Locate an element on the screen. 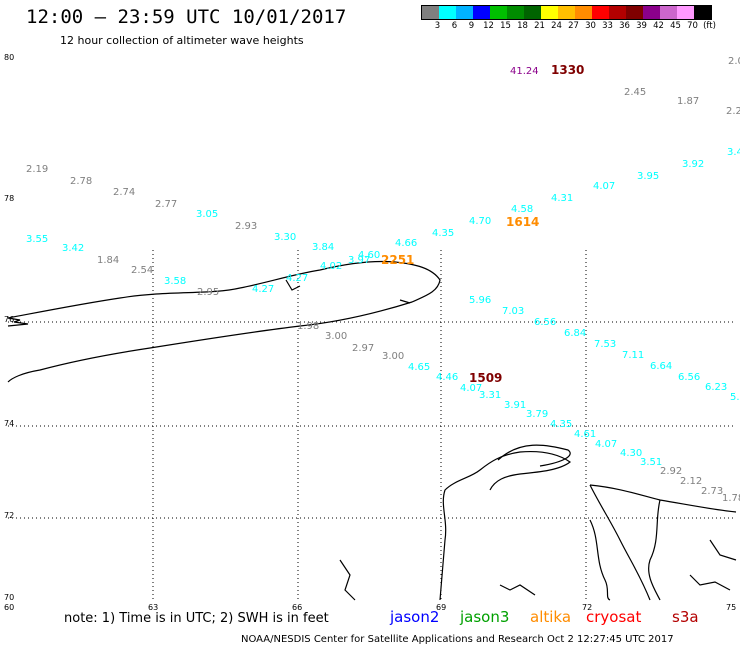 Image resolution: width=740 pixels, height=650 pixels. wave-height-value: 3.05 is located at coordinates (207, 214).